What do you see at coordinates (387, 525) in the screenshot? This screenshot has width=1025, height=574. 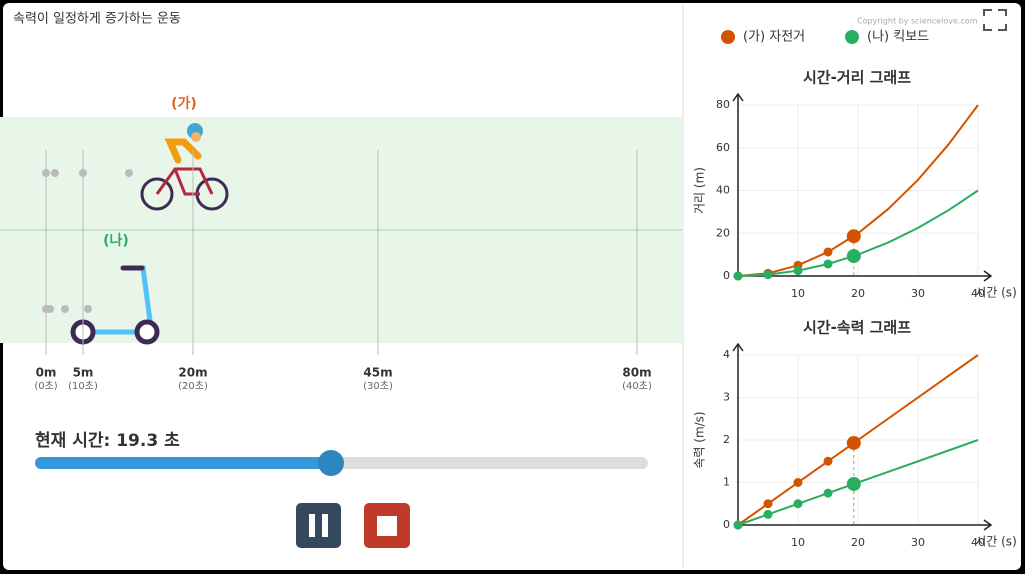 I see `stop-button` at bounding box center [387, 525].